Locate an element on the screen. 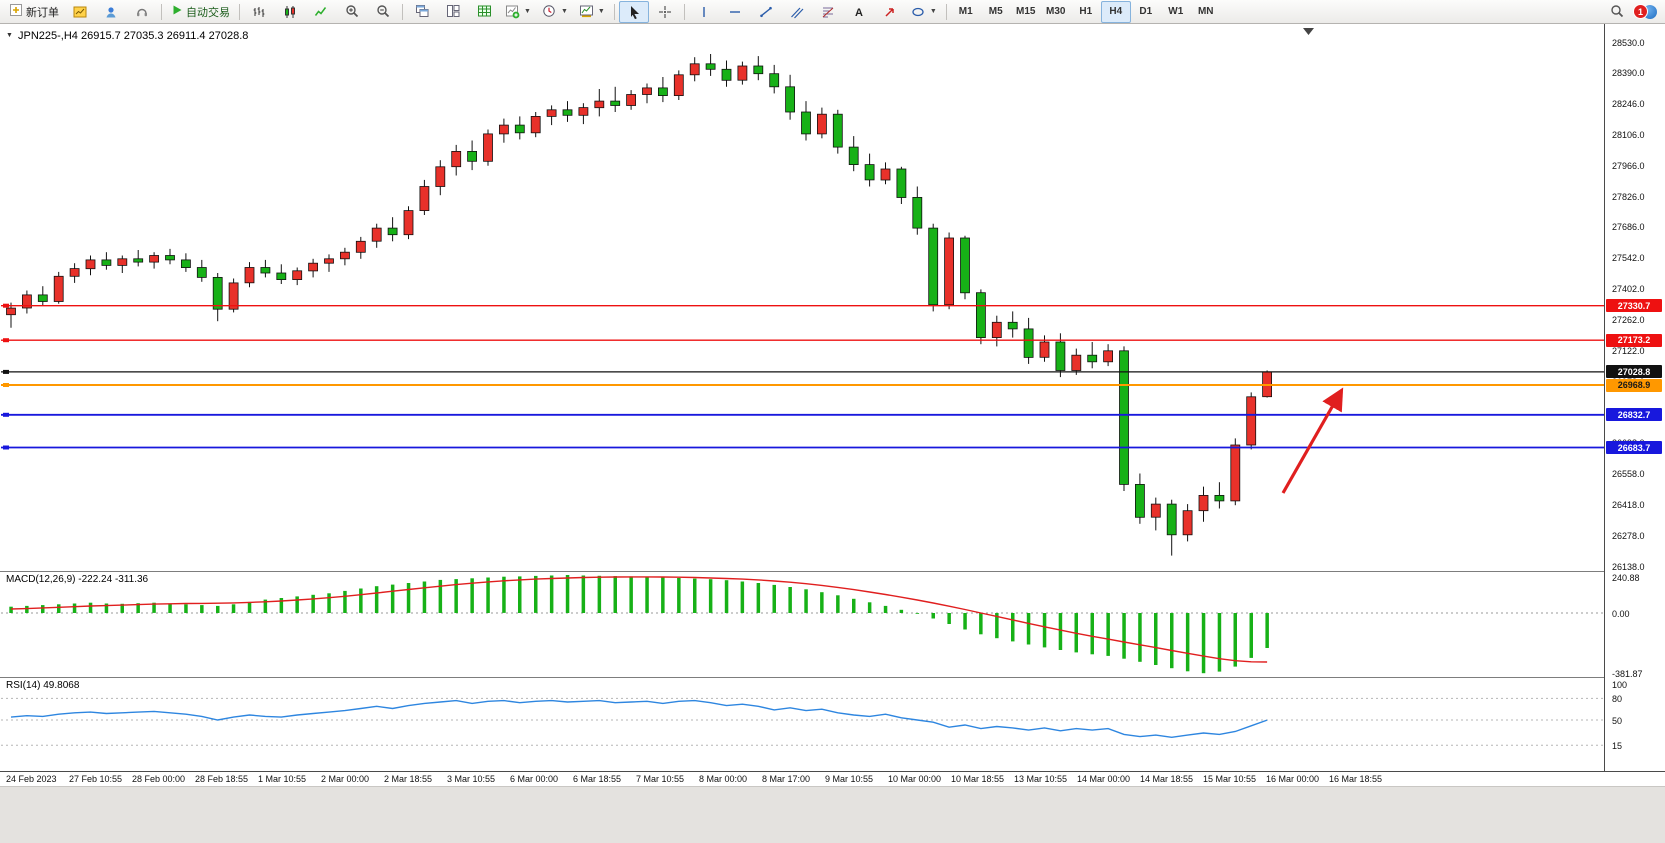  timeframe-button-w1: W1 is located at coordinates (1176, 11).